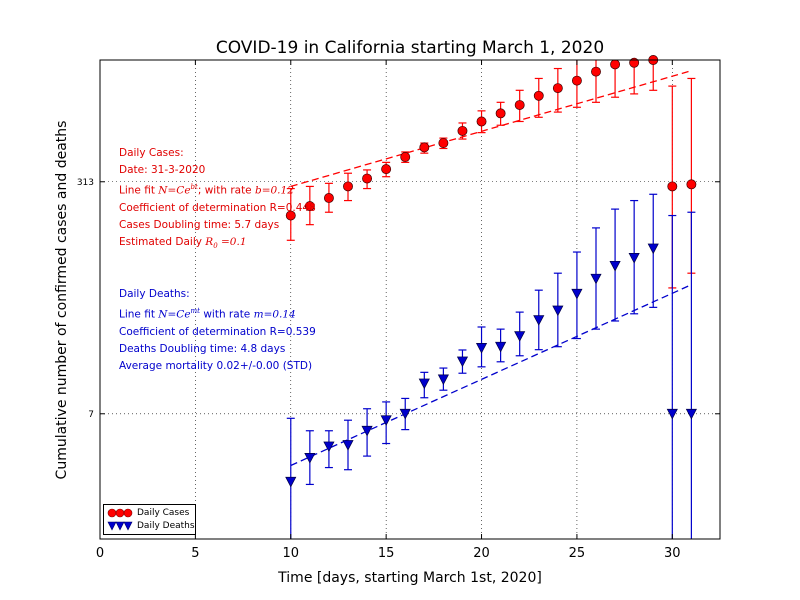 The width and height of the screenshot is (800, 600). What do you see at coordinates (139, 190) in the screenshot?
I see `cases-fit-prefix: Line fit` at bounding box center [139, 190].